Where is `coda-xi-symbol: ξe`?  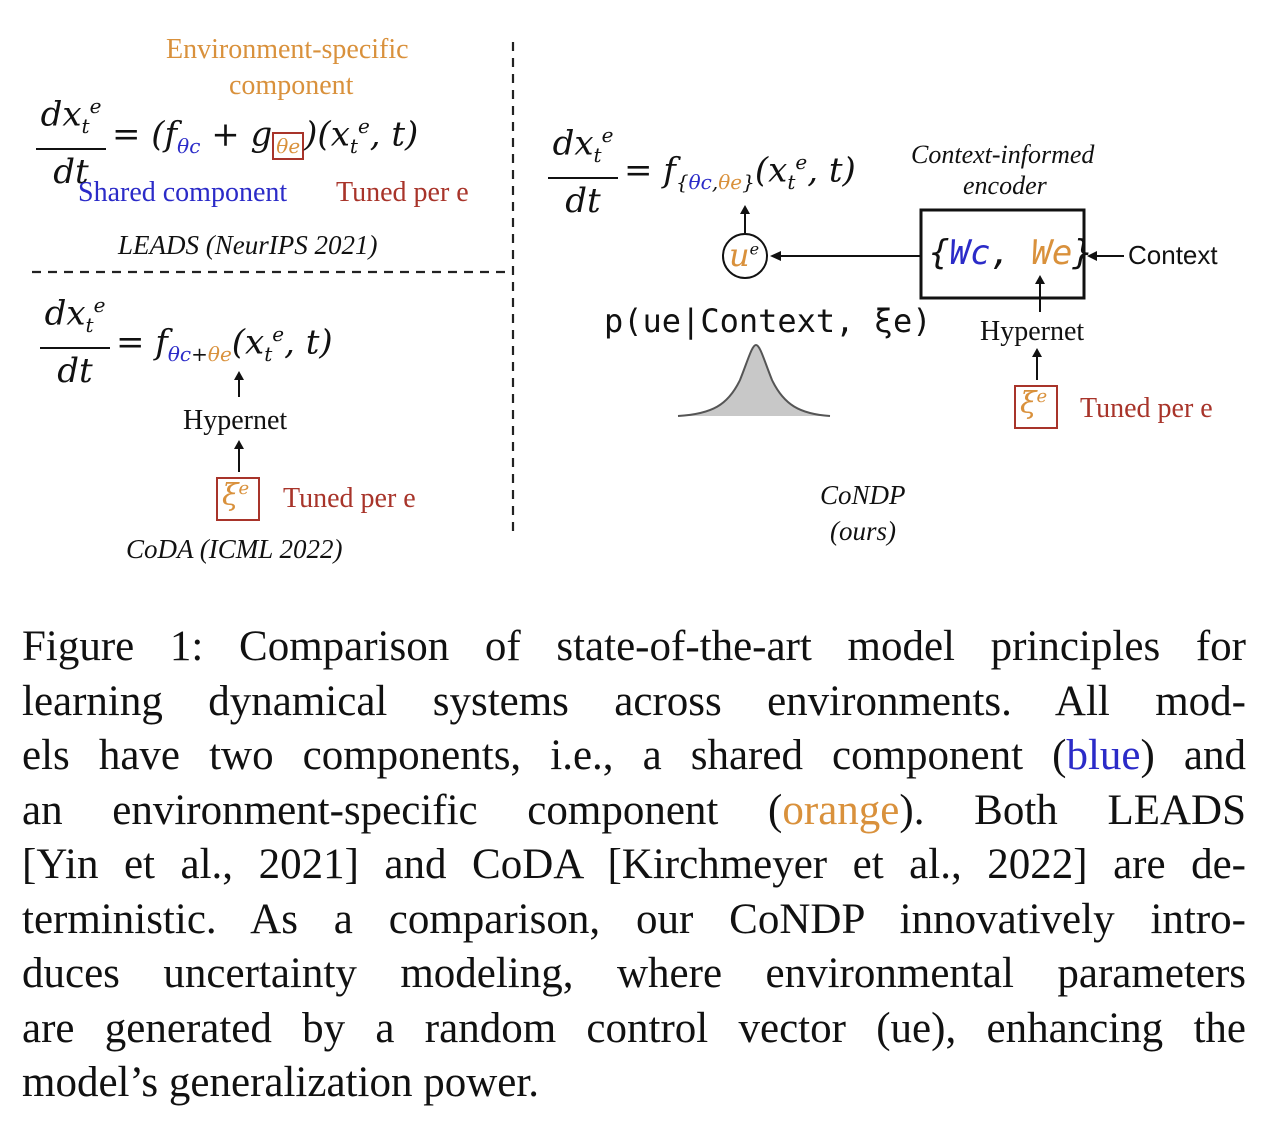
coda-xi-symbol: ξe is located at coordinates (236, 495).